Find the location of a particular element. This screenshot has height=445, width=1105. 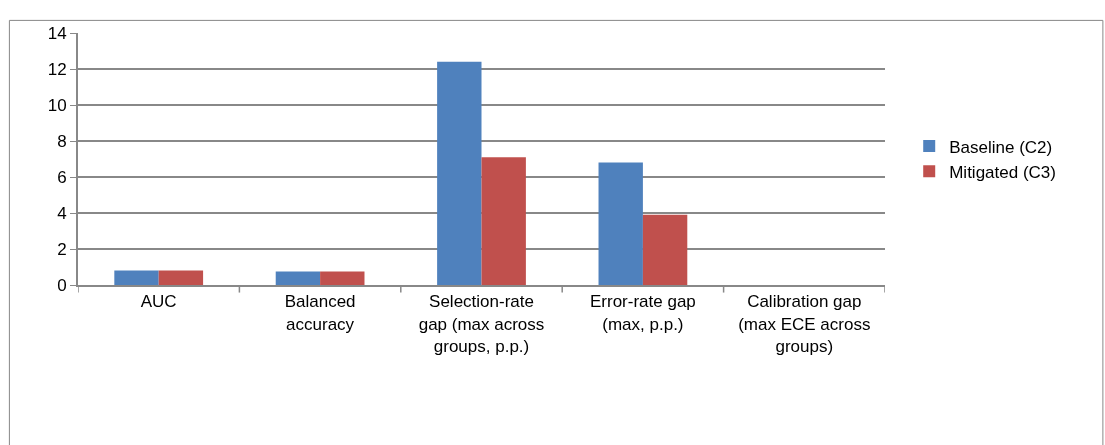

y-tick-label: 14 is located at coordinates (57, 33).